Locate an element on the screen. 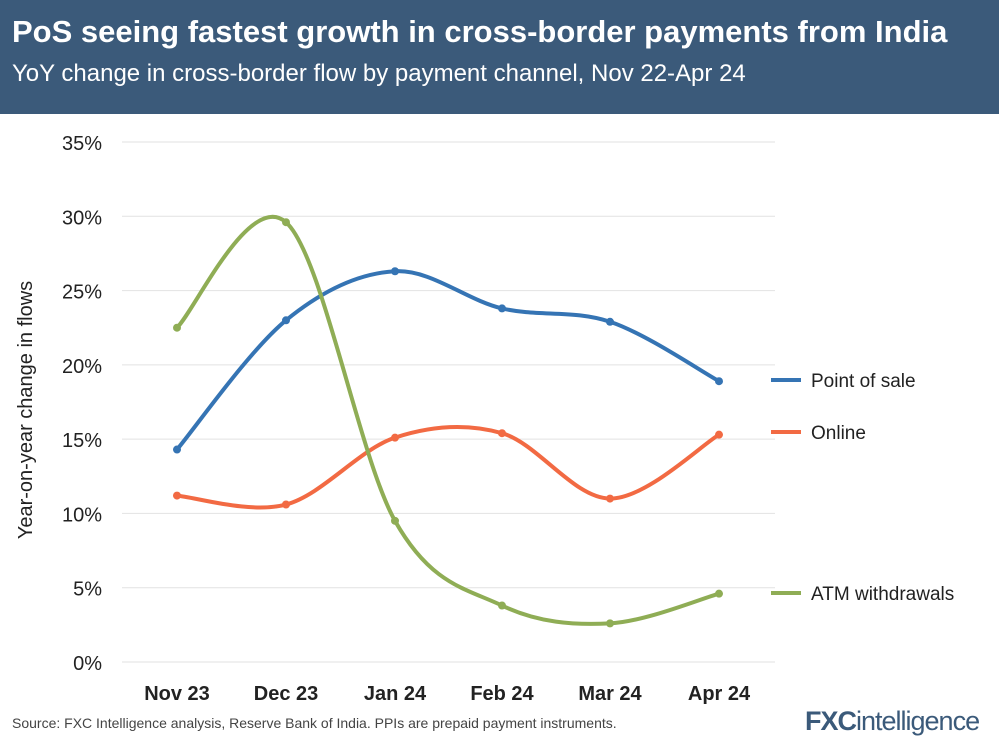 The width and height of the screenshot is (999, 749). y-tick-label: 25% is located at coordinates (82, 293).